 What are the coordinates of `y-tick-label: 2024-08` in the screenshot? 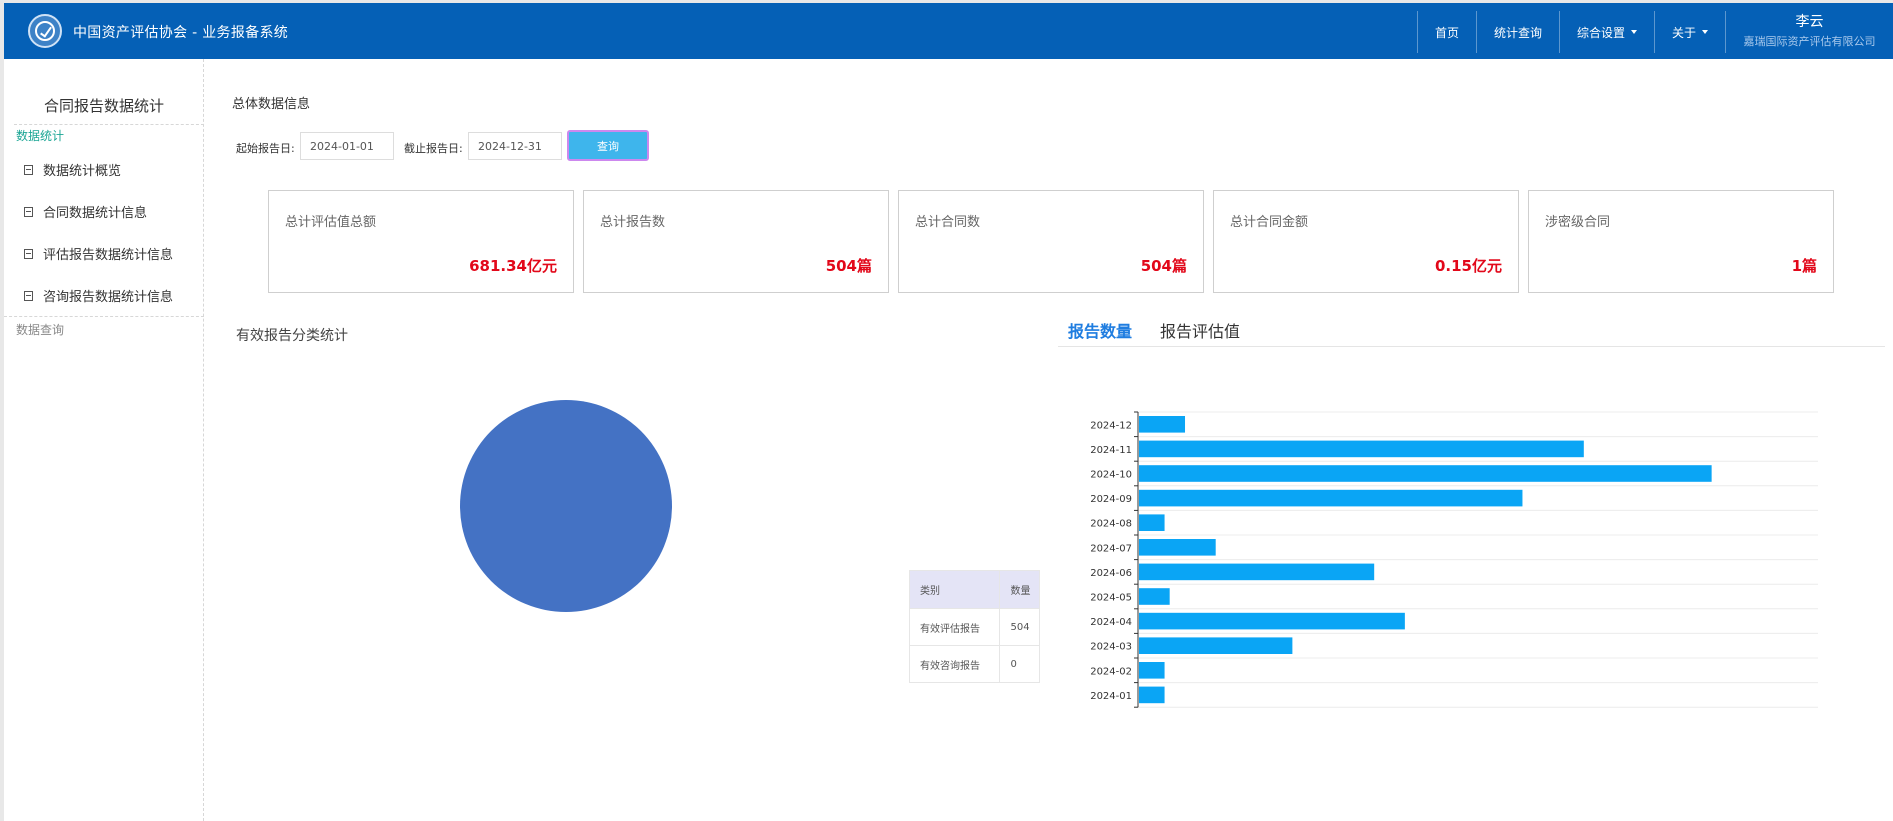 It's located at (1111, 524).